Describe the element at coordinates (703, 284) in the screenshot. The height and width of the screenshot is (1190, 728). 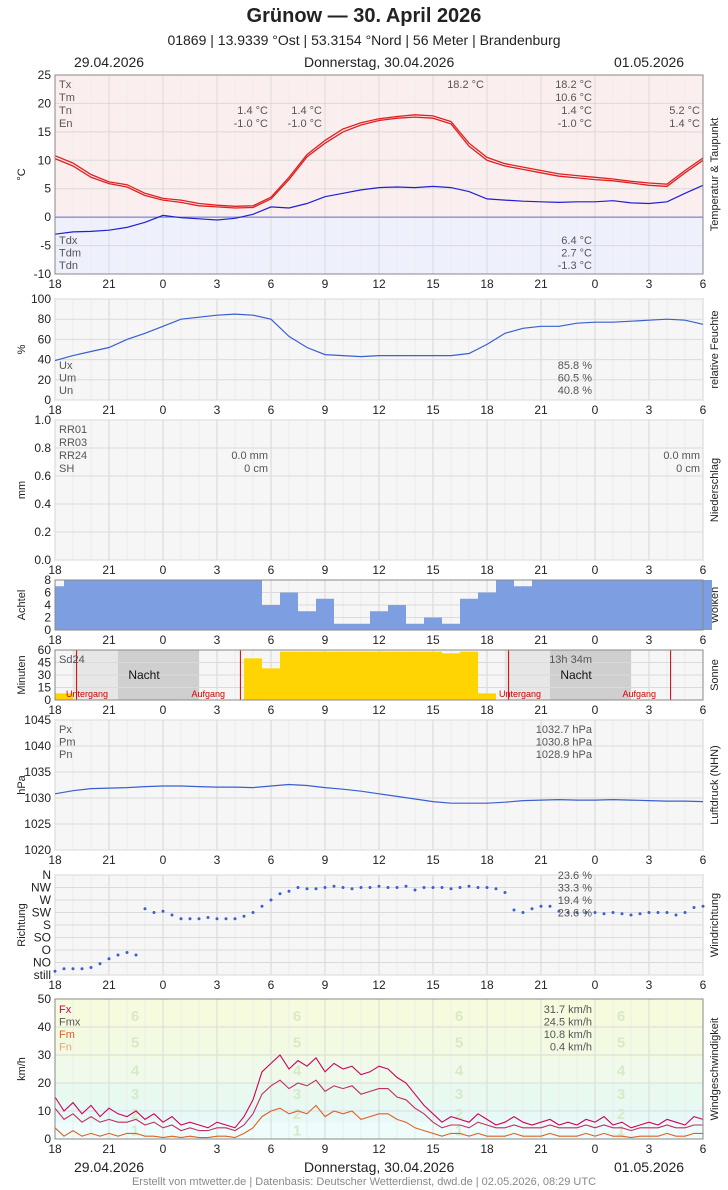
I see `temp-x-tick: 6` at that location.